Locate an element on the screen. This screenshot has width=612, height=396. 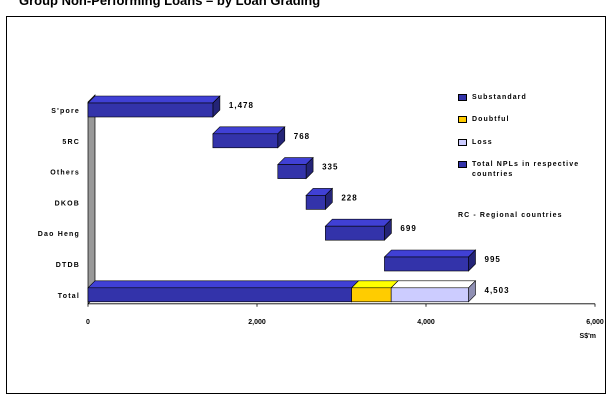
x-tick-label-0: 0 is located at coordinates (88, 322).